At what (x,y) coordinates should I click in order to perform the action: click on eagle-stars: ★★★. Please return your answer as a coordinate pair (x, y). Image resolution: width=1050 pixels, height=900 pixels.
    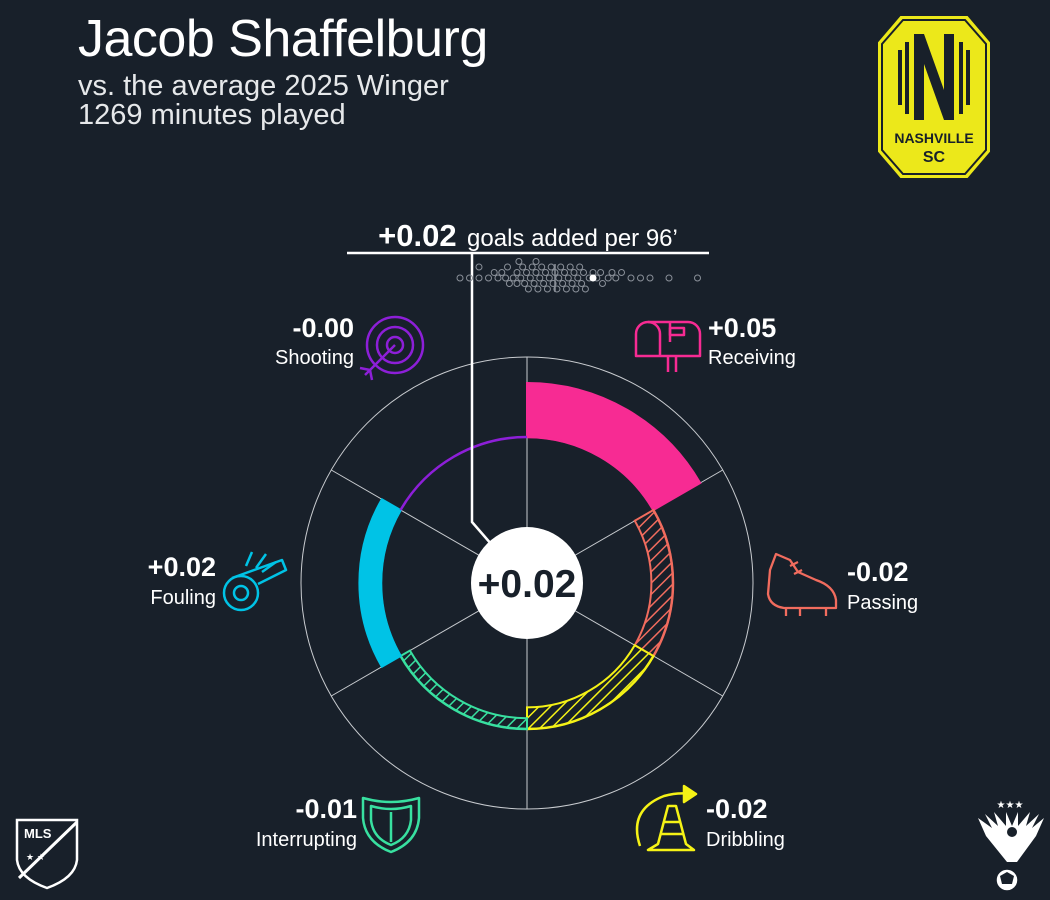
    Looking at the image, I should click on (1010, 805).